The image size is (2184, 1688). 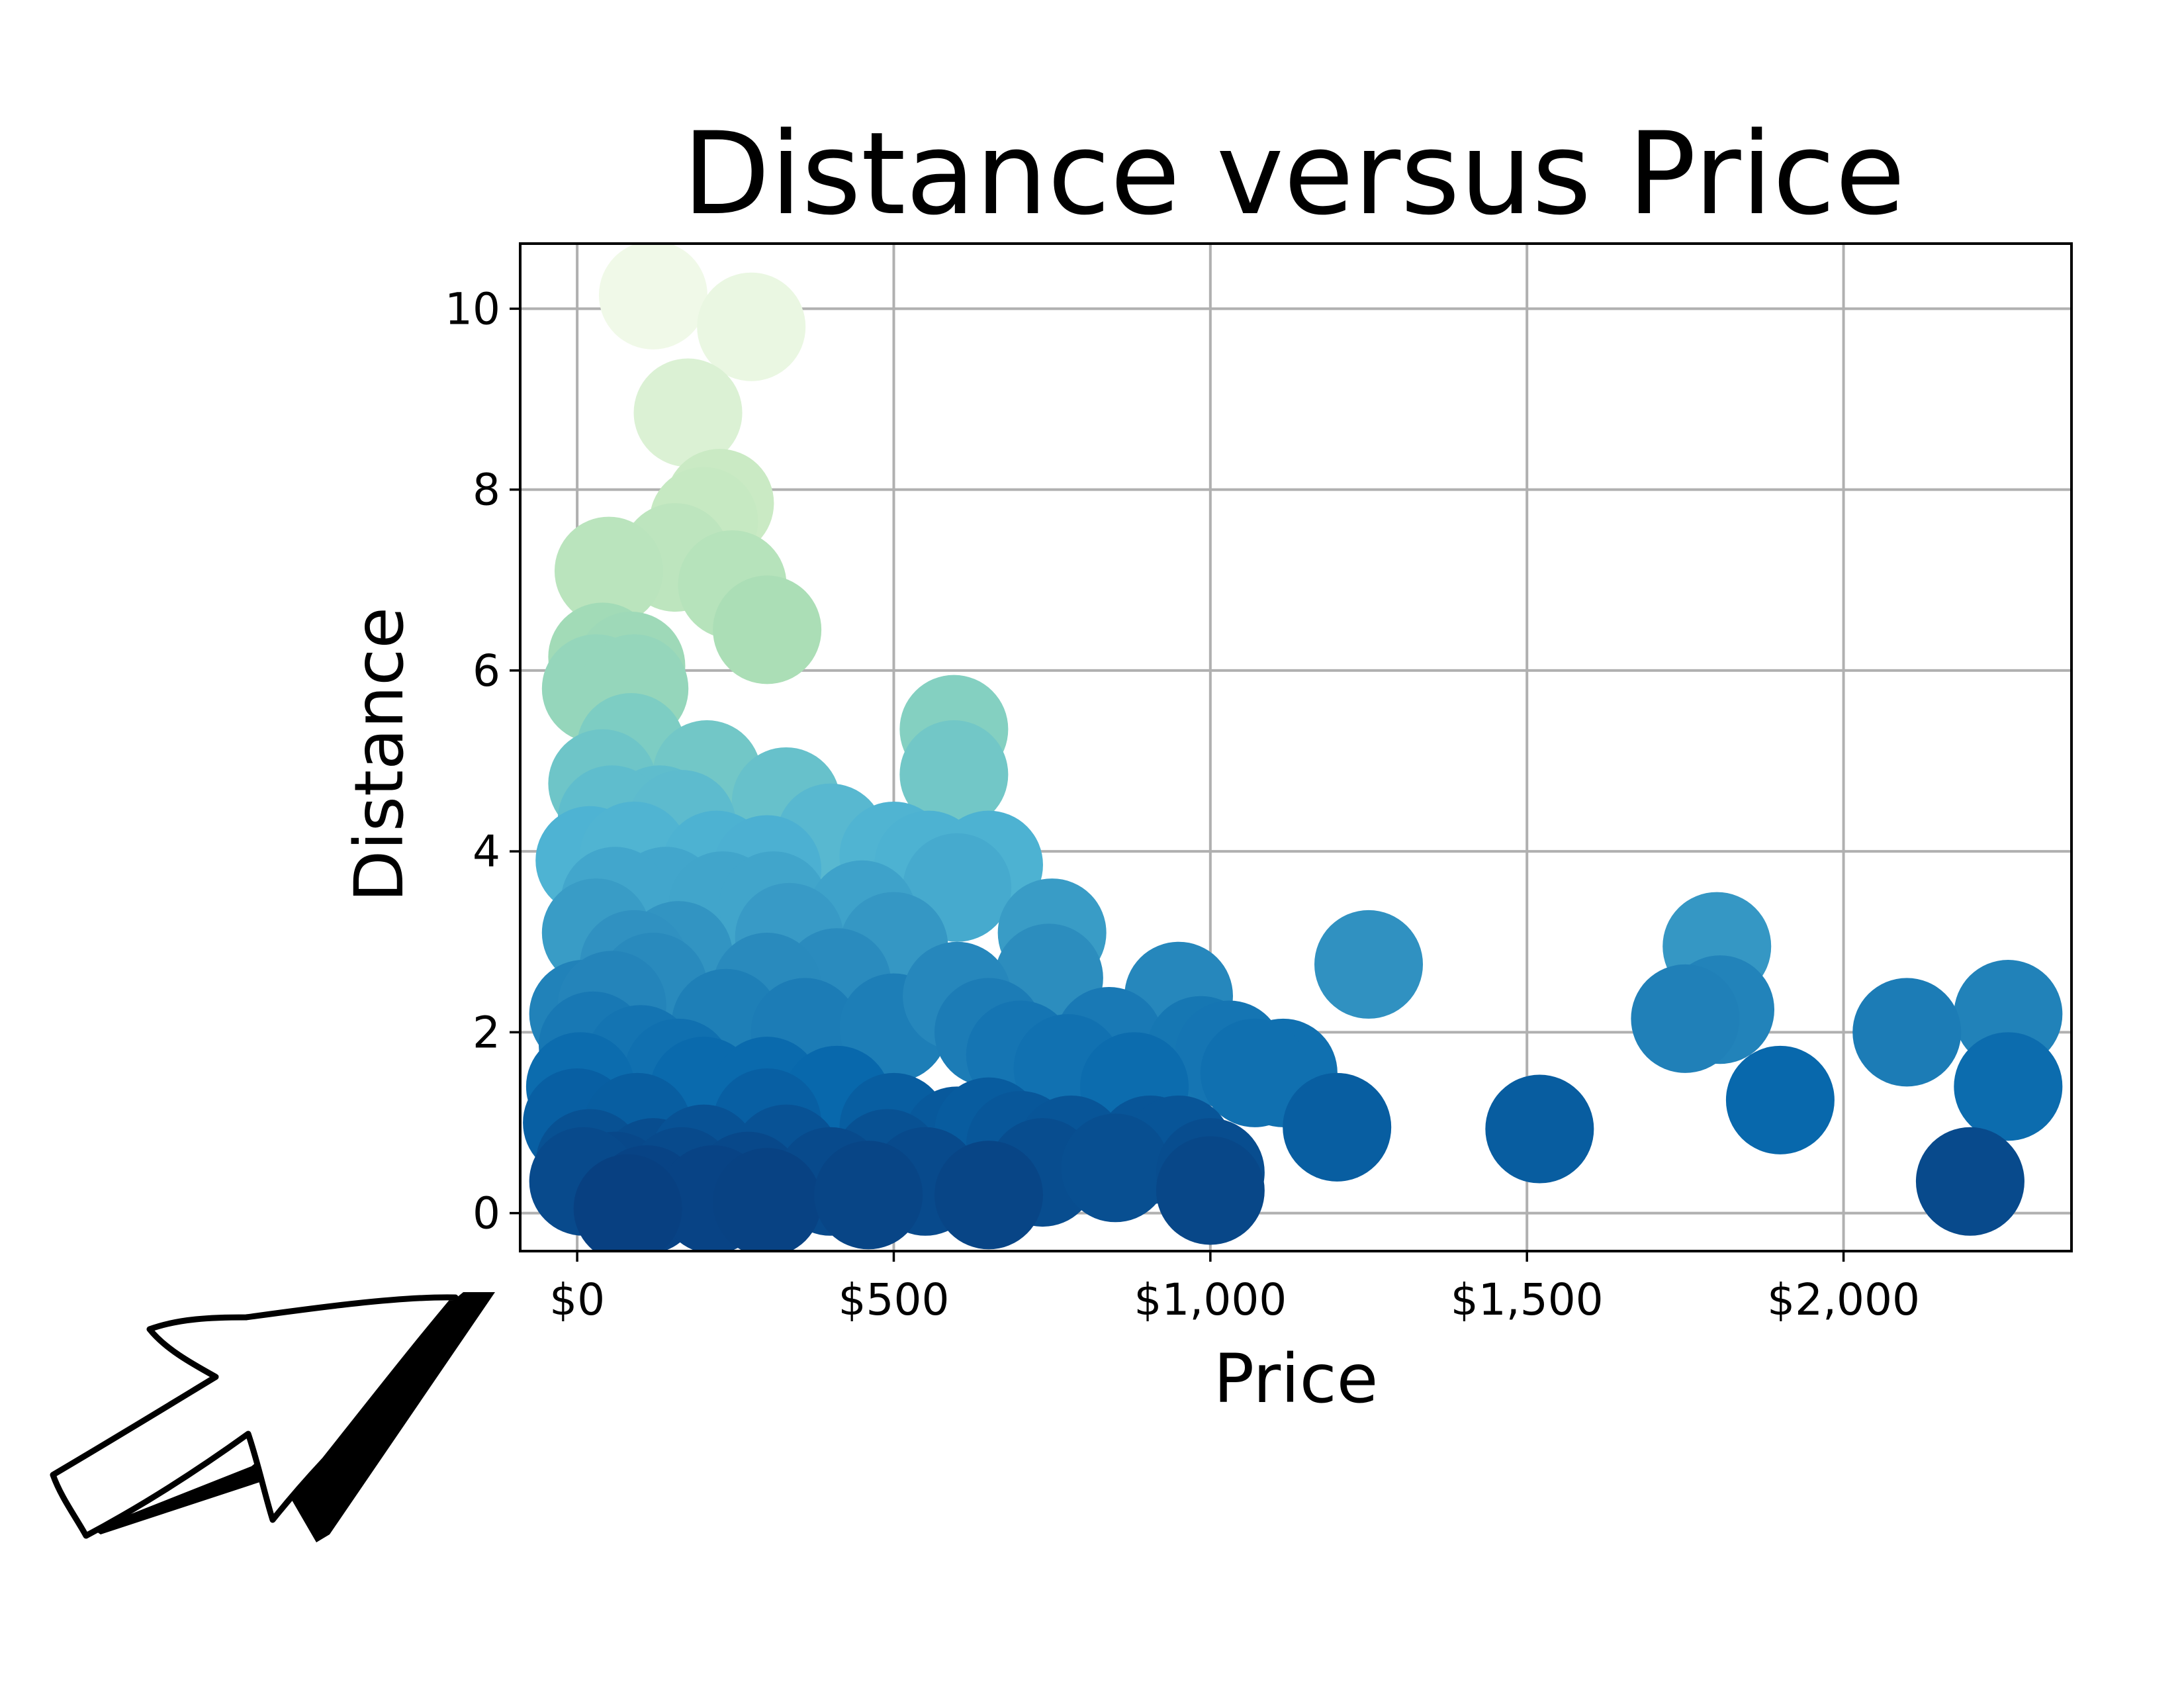 I want to click on y-tick-label: 10, so click(x=472, y=308).